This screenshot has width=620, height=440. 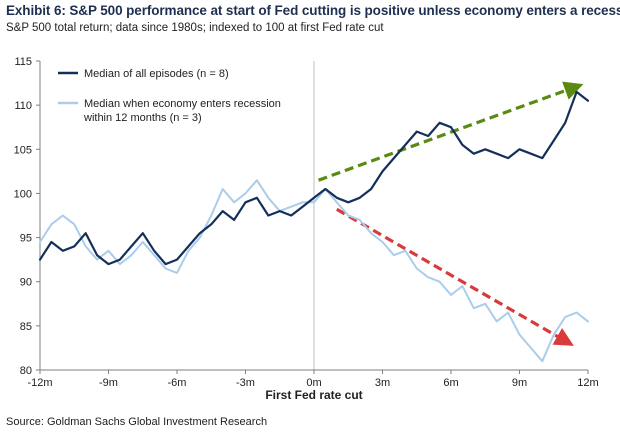 I want to click on x-tick-label: 6m, so click(x=450, y=383).